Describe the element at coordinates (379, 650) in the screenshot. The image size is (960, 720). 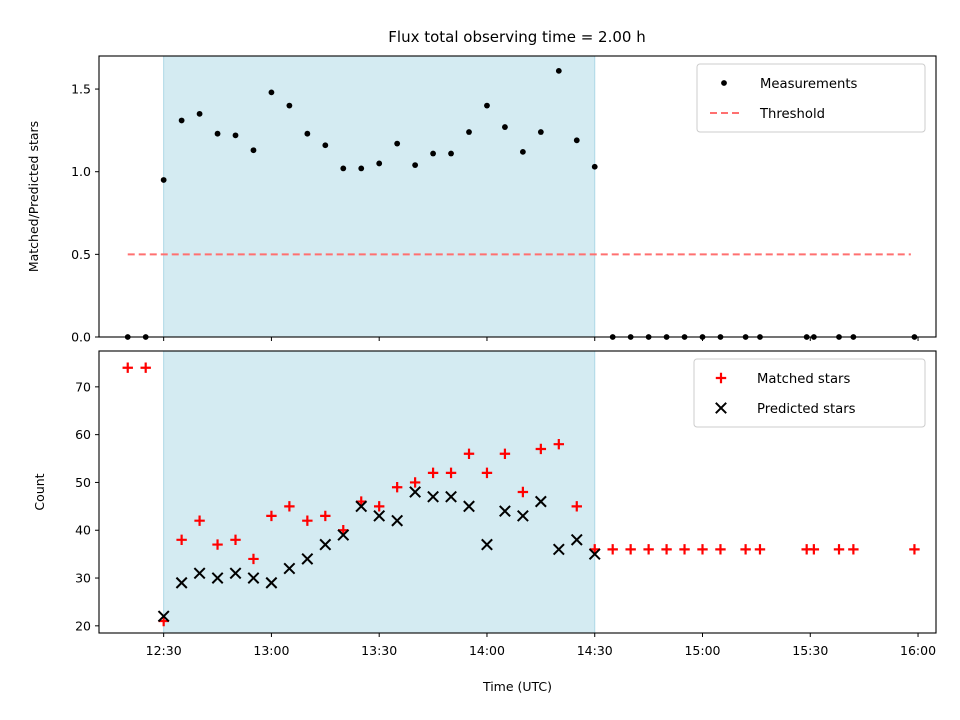
I see `count-x-tick-label: 13:30` at that location.